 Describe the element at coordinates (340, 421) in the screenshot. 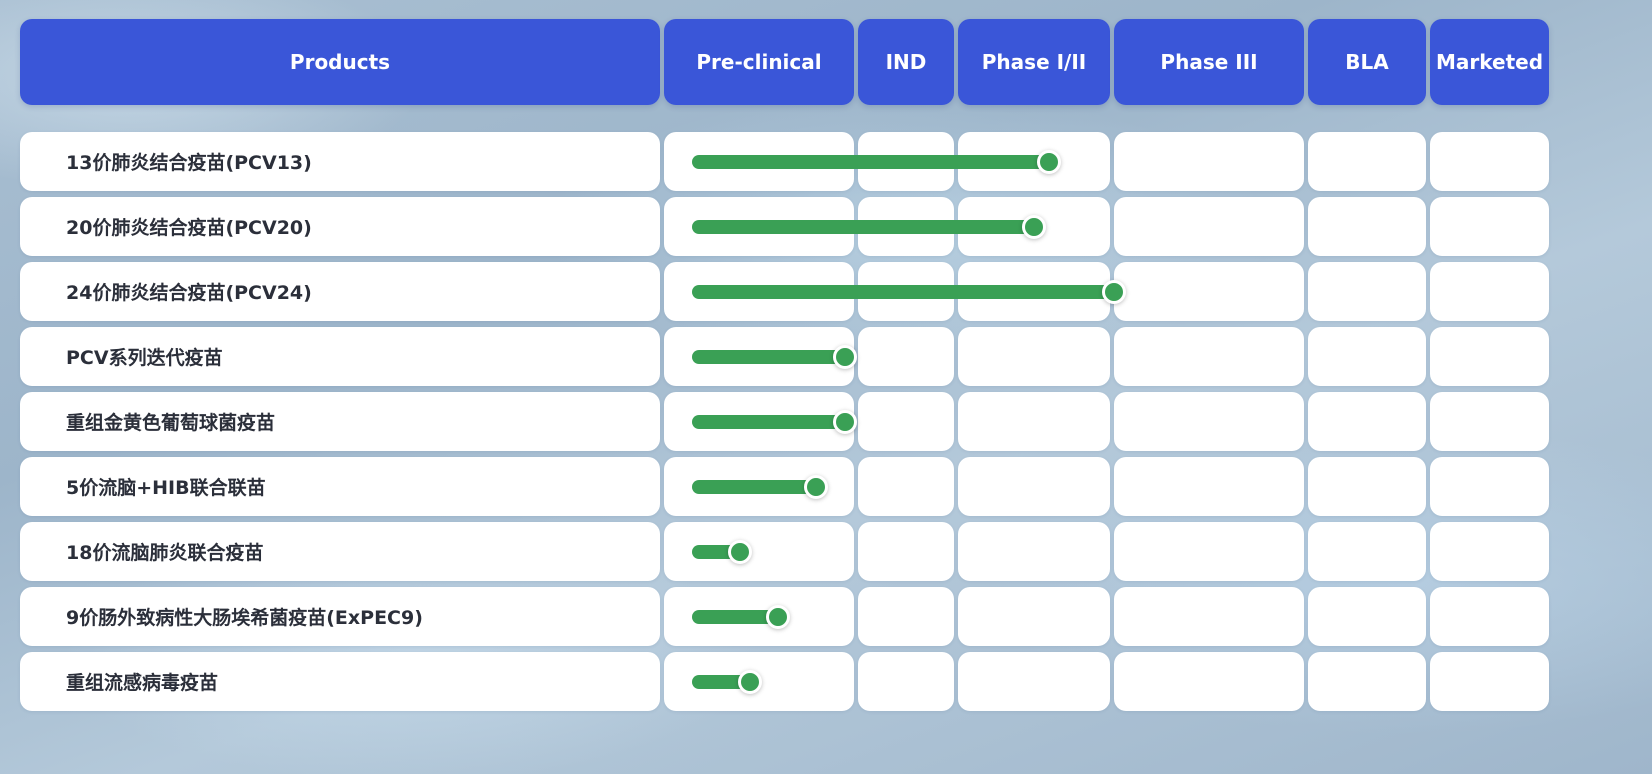

I see `product-name: 重组金黄色葡萄球菌疫苗` at that location.